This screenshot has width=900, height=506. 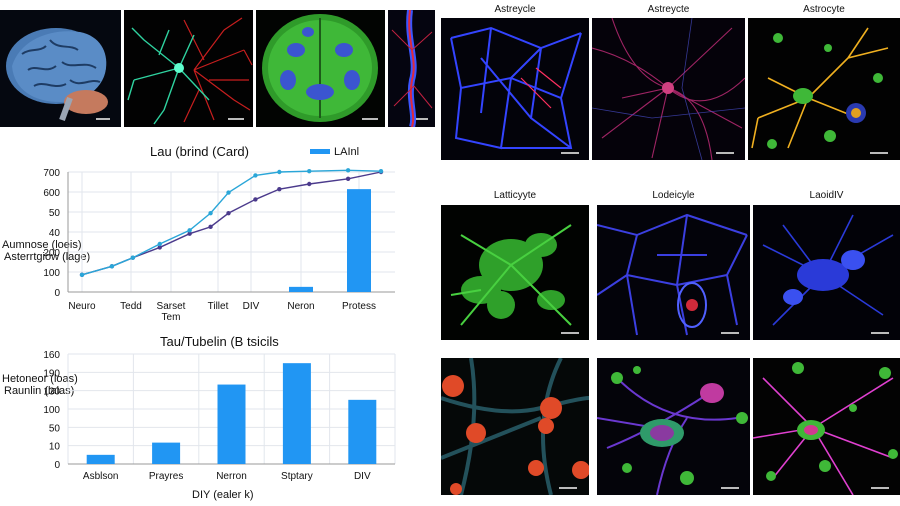 What do you see at coordinates (231, 424) in the screenshot?
I see `bar-nerron` at bounding box center [231, 424].